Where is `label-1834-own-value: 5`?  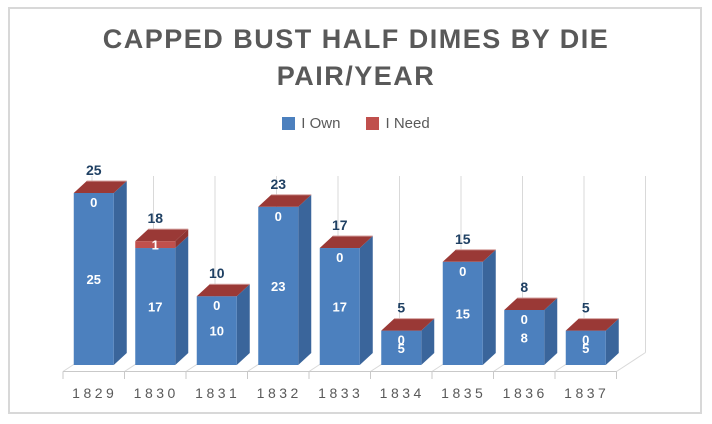
label-1834-own-value: 5 is located at coordinates (401, 348).